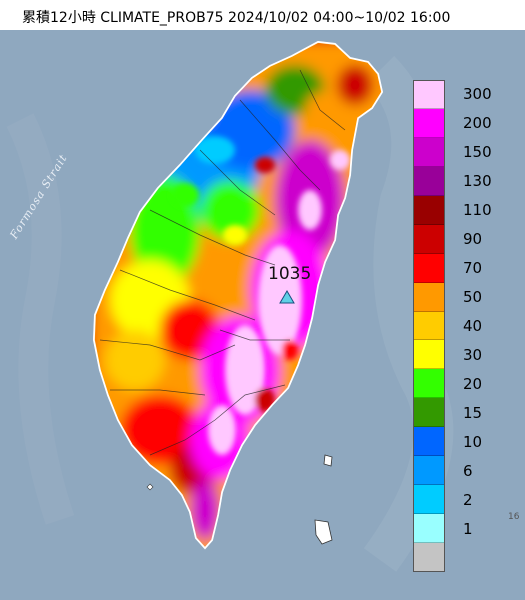 Image resolution: width=525 pixels, height=600 pixels. I want to click on legend-label: 30, so click(473, 354).